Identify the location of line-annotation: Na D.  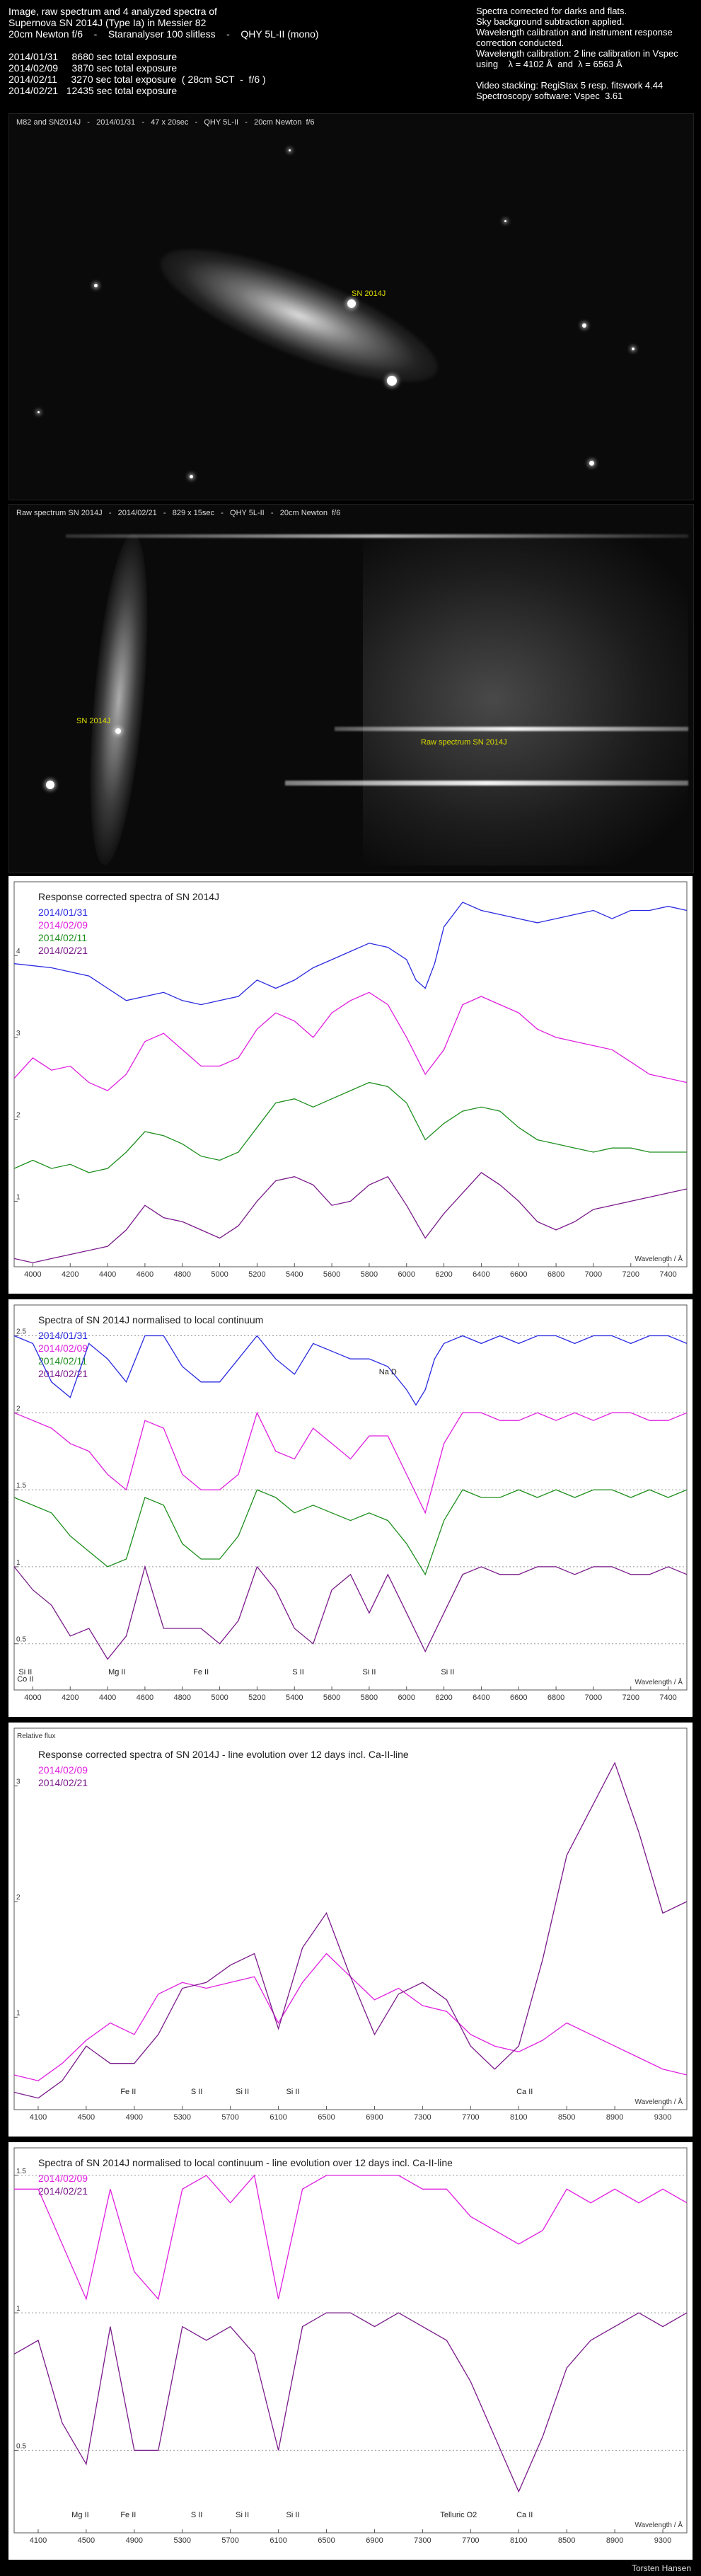
(388, 1372).